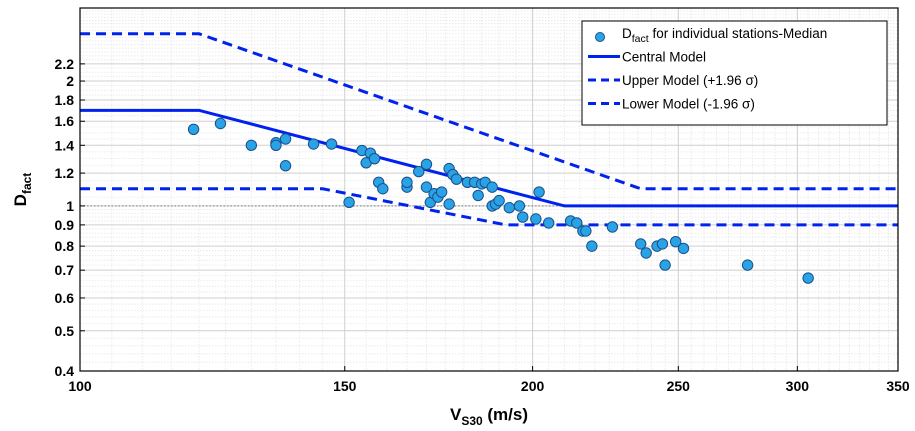 This screenshot has width=915, height=431. I want to click on y-tick-label: 1.6, so click(65, 121).